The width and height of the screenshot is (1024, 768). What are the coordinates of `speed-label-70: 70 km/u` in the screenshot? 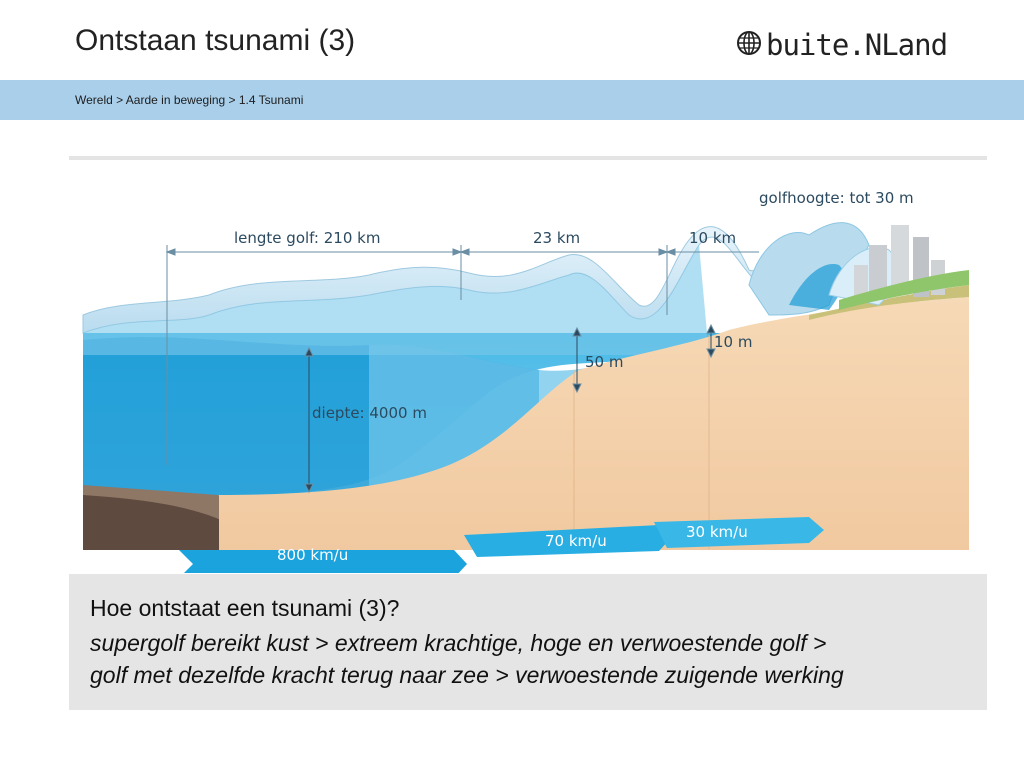 It's located at (576, 541).